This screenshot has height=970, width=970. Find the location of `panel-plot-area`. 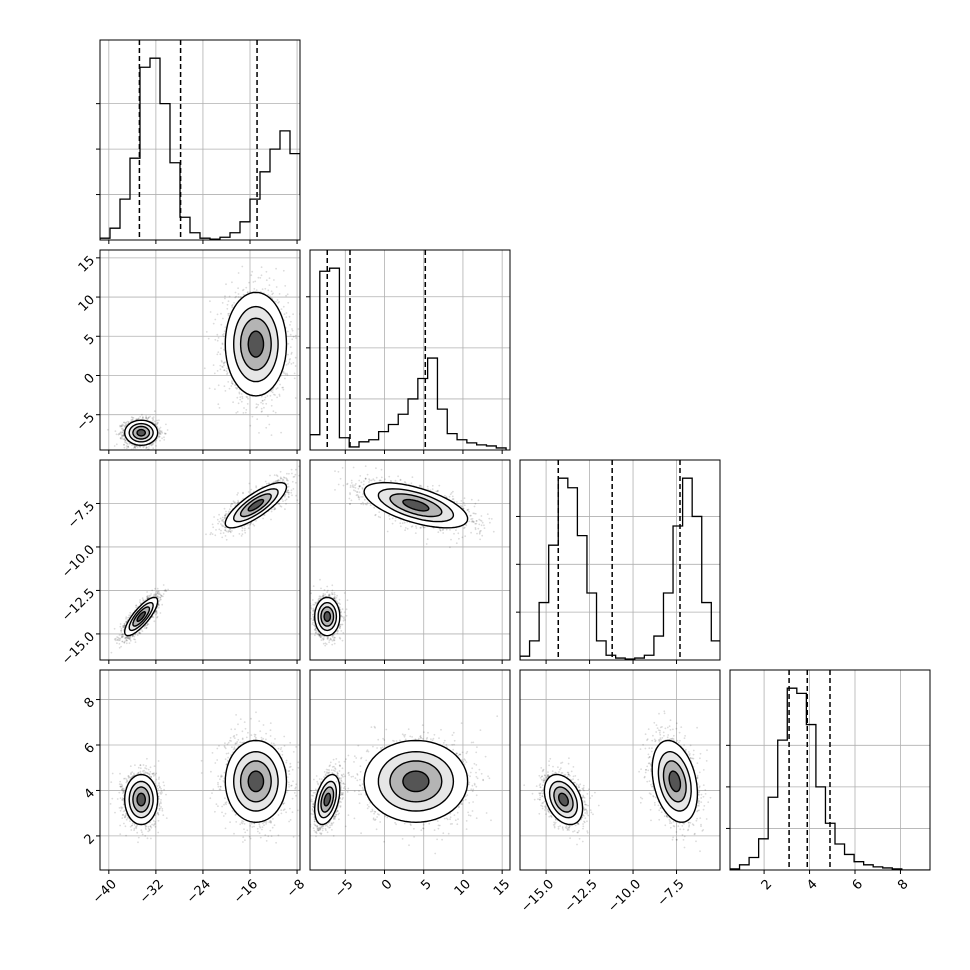

panel-plot-area is located at coordinates (830, 770).